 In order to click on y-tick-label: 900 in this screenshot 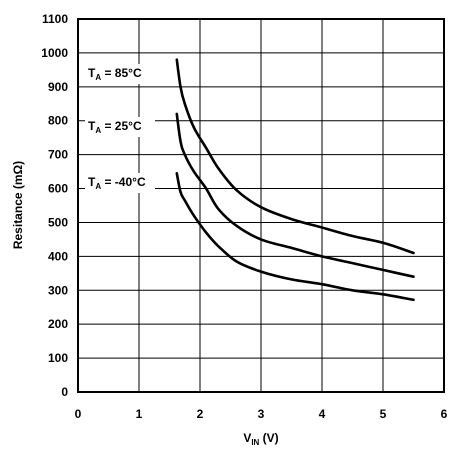, I will do `click(58, 87)`.